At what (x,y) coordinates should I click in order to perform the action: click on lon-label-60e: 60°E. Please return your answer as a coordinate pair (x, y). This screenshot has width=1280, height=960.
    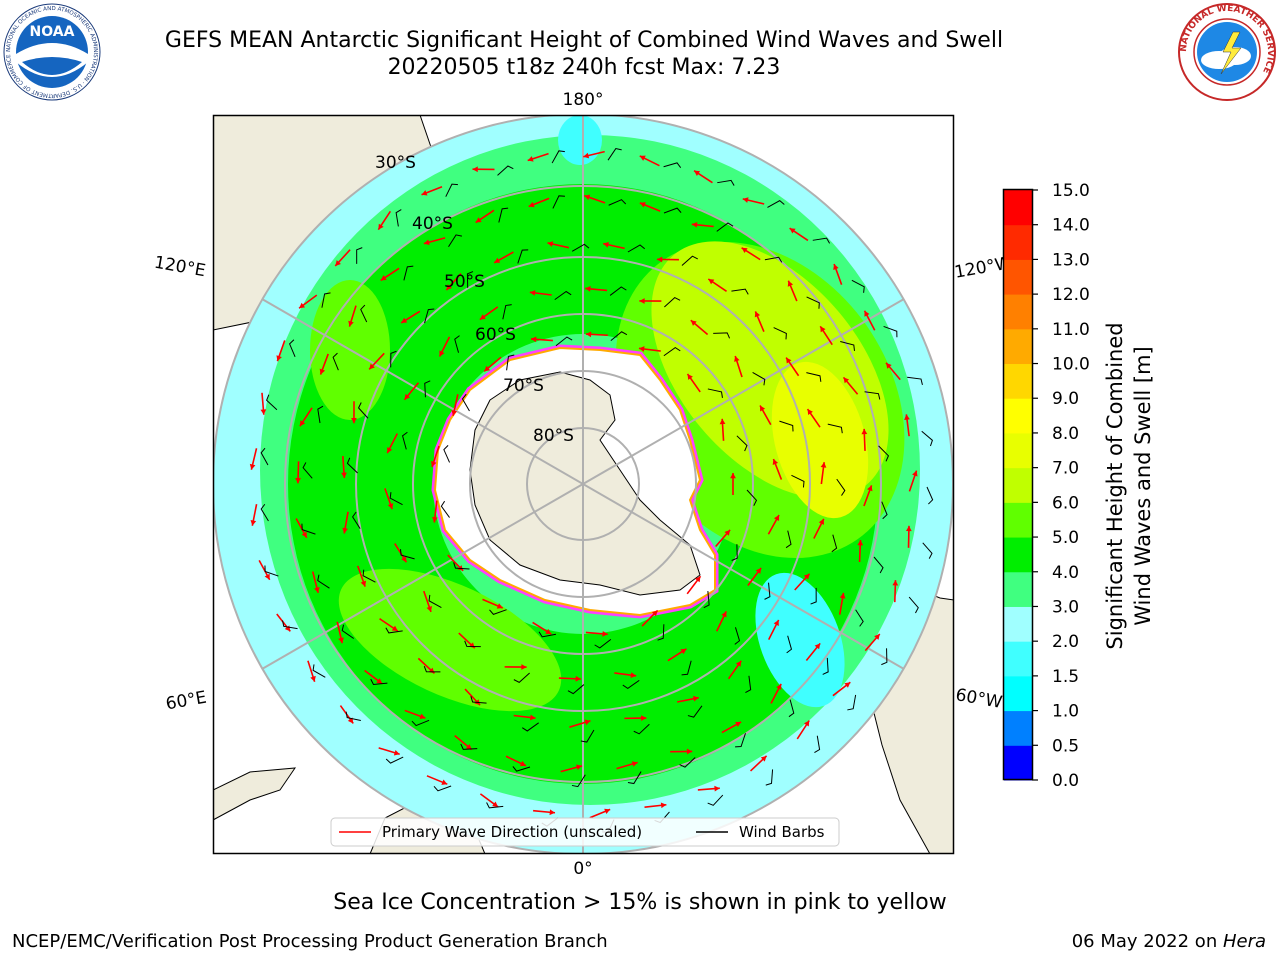
    Looking at the image, I should click on (186, 701).